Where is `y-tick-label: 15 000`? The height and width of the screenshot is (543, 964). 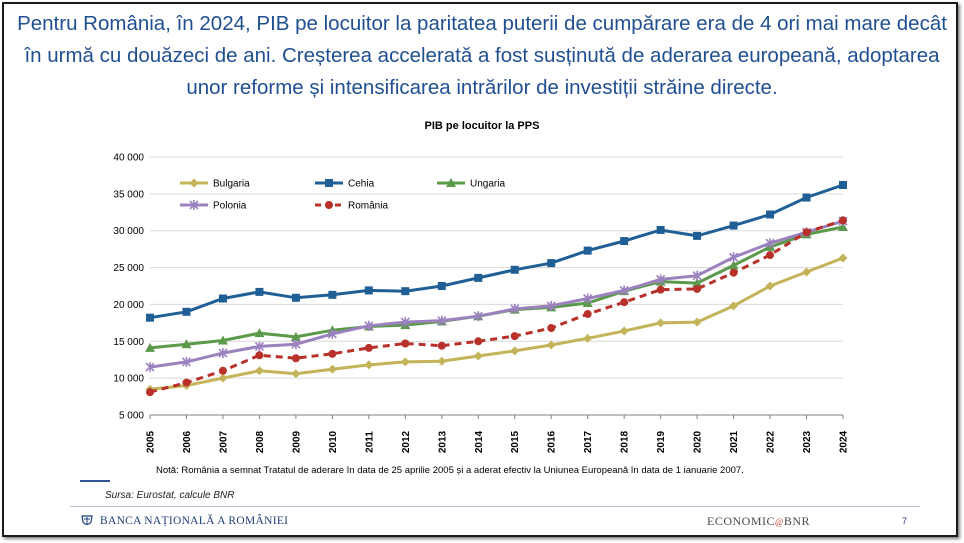 y-tick-label: 15 000 is located at coordinates (128, 342).